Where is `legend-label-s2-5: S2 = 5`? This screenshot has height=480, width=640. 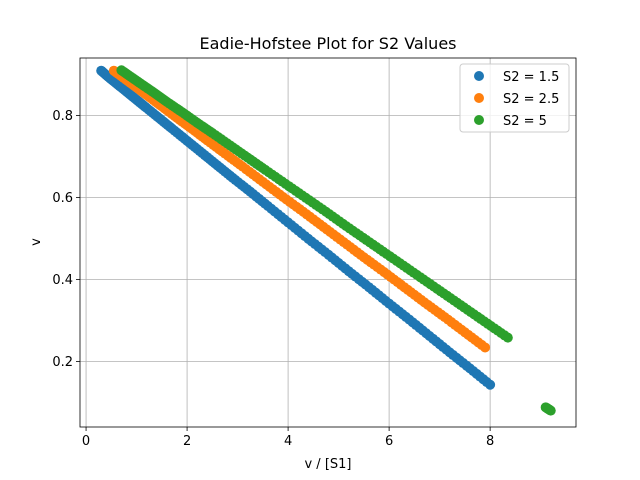
legend-label-s2-5: S2 = 5 is located at coordinates (525, 121).